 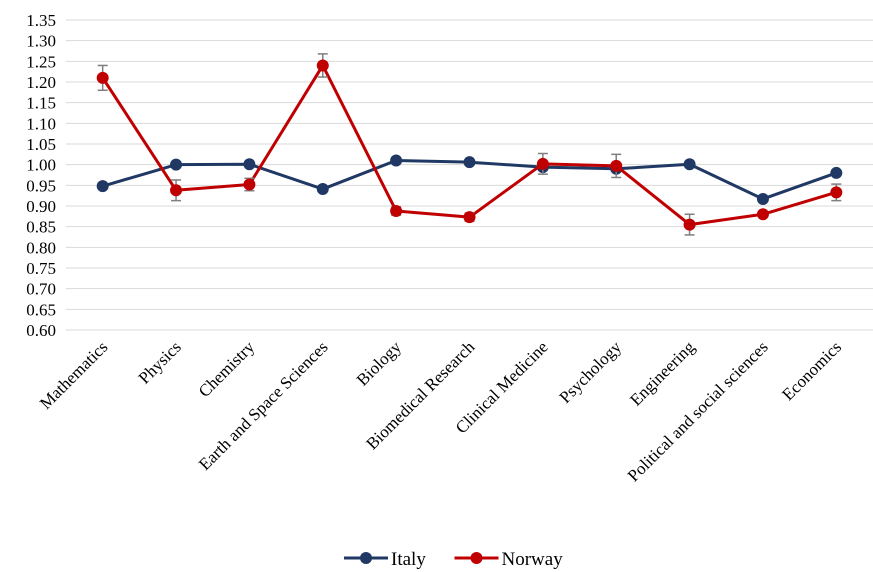 What do you see at coordinates (41, 289) in the screenshot?
I see `y-tick-label: 0.70` at bounding box center [41, 289].